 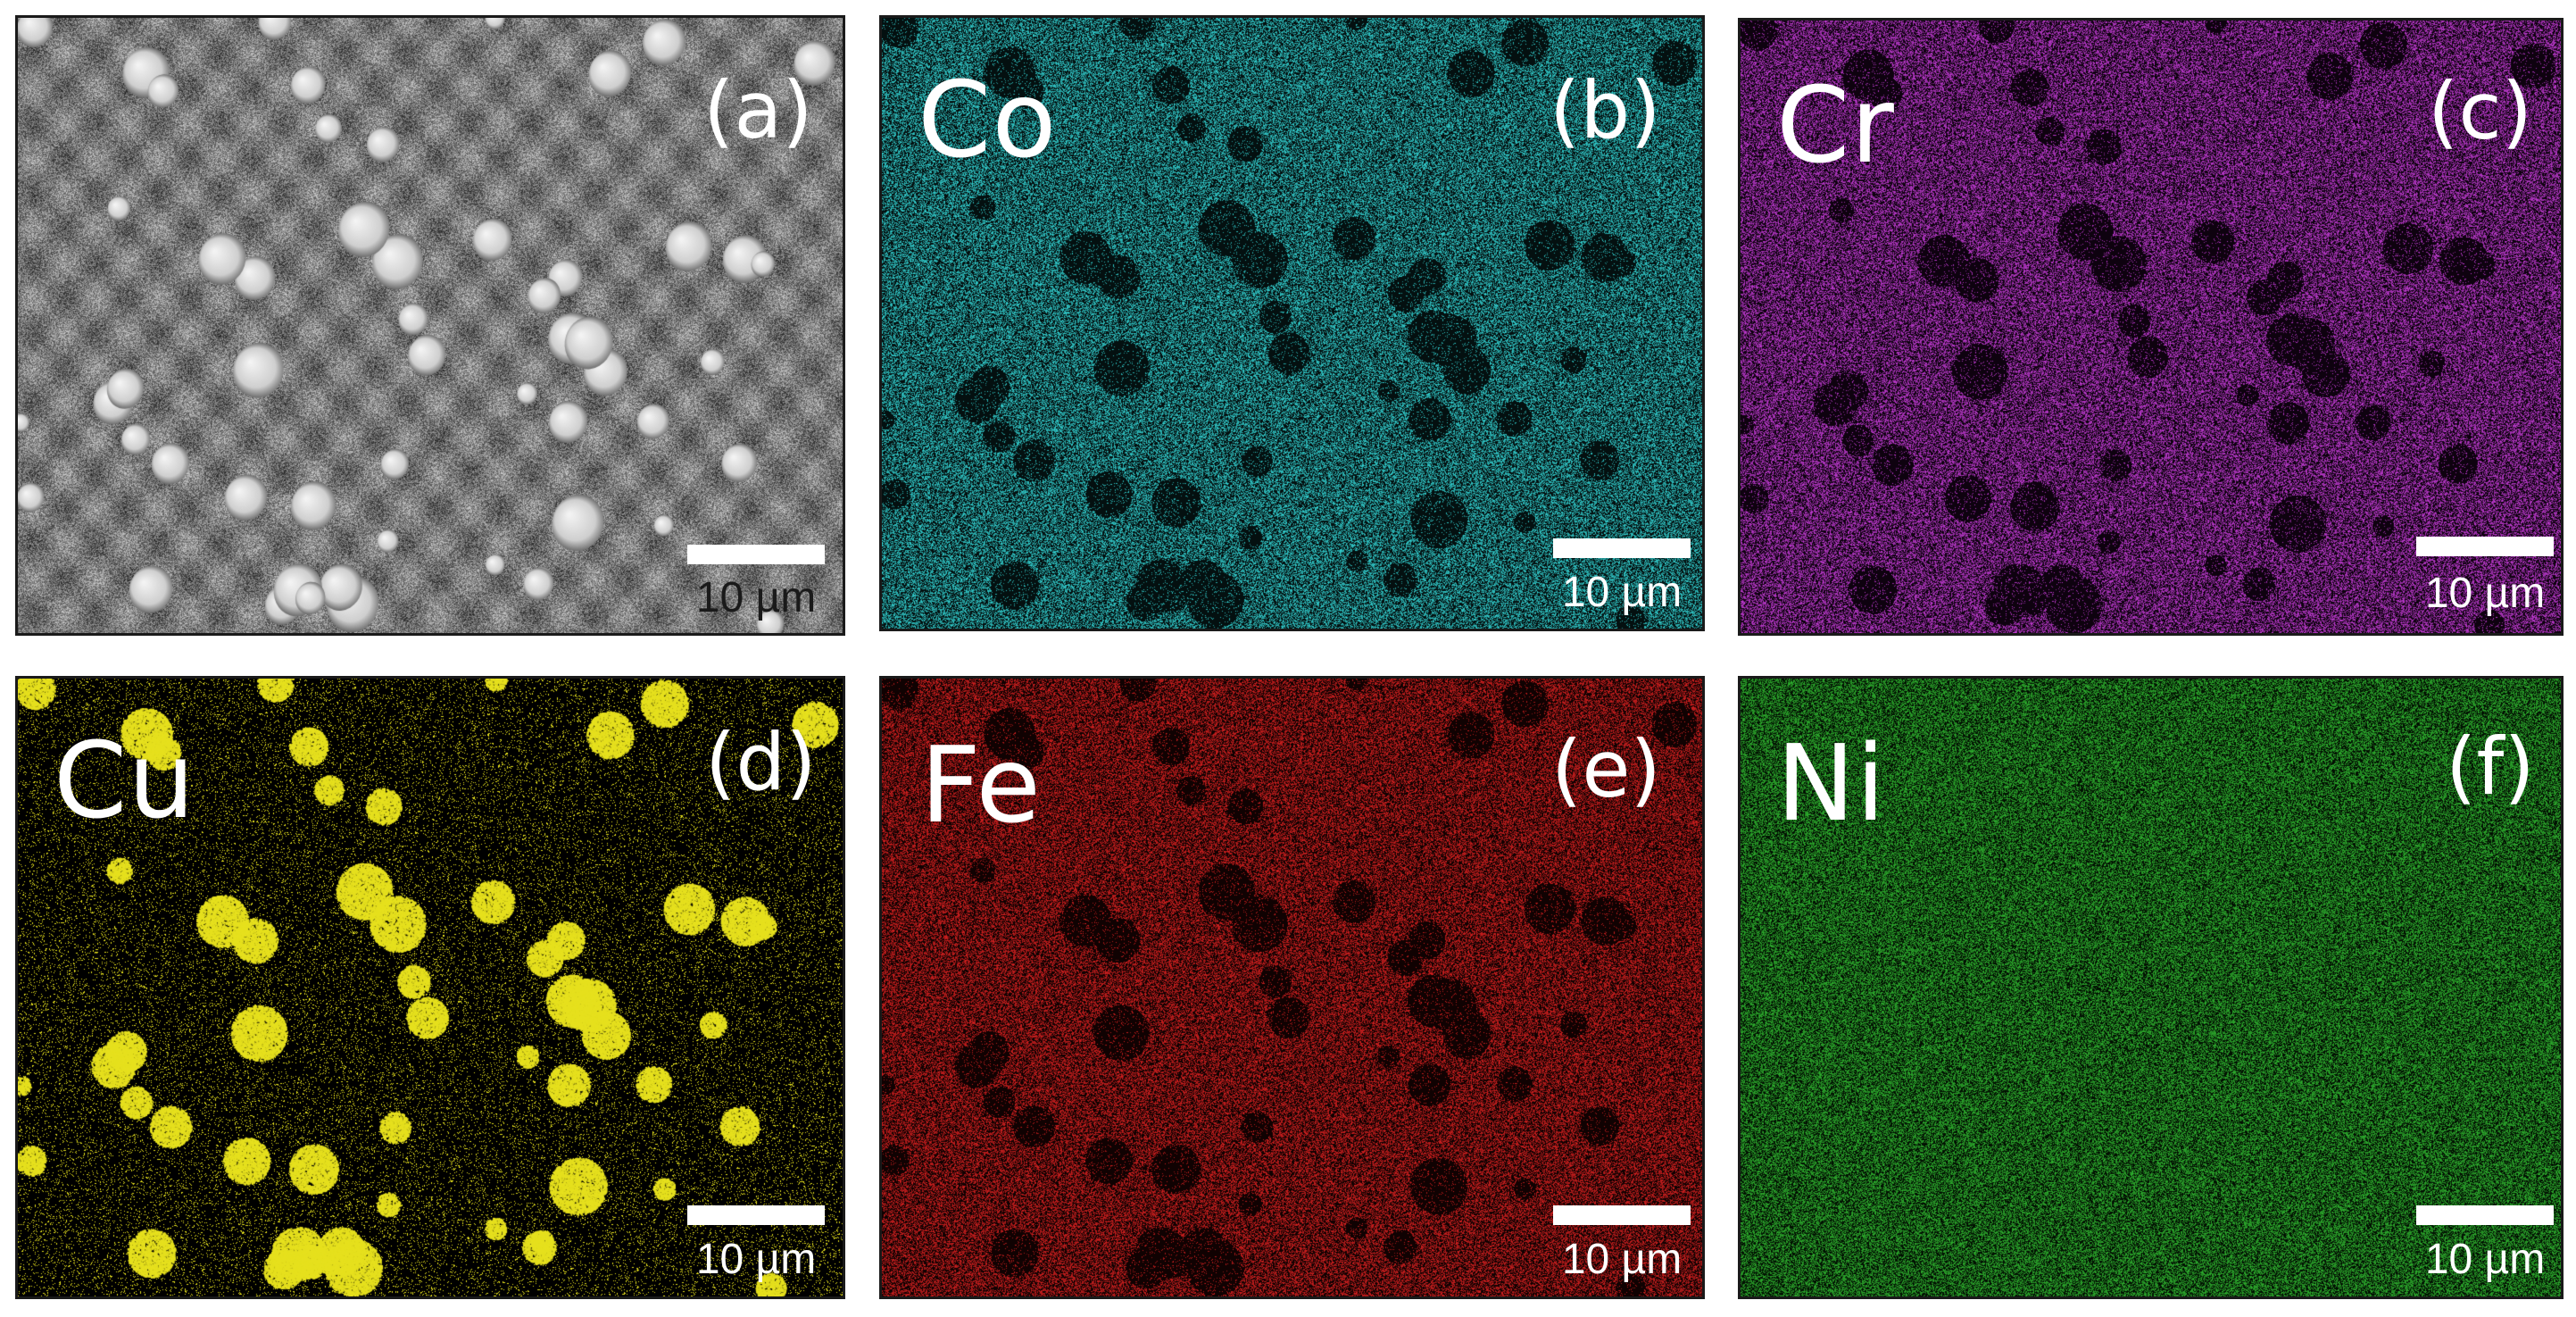 What do you see at coordinates (1831, 783) in the screenshot?
I see `element-label: Ni` at bounding box center [1831, 783].